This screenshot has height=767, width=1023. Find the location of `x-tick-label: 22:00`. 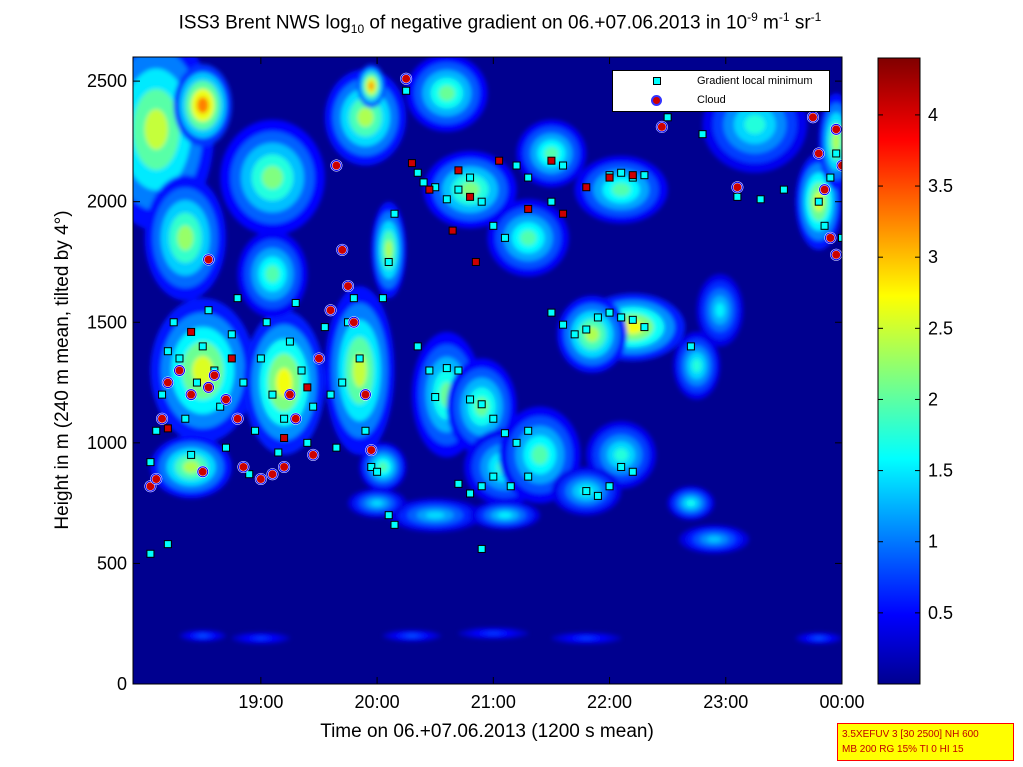

x-tick-label: 22:00 is located at coordinates (609, 702).